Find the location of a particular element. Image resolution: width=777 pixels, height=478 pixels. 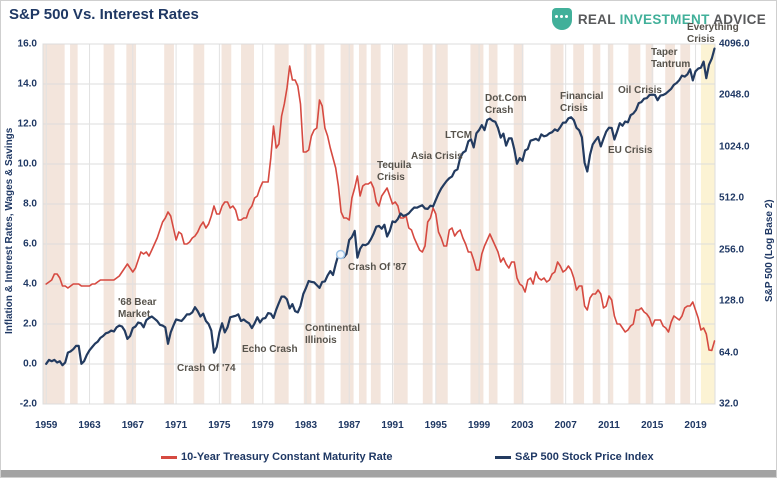

left-axis-tick-label: 12.0 is located at coordinates (27, 124).